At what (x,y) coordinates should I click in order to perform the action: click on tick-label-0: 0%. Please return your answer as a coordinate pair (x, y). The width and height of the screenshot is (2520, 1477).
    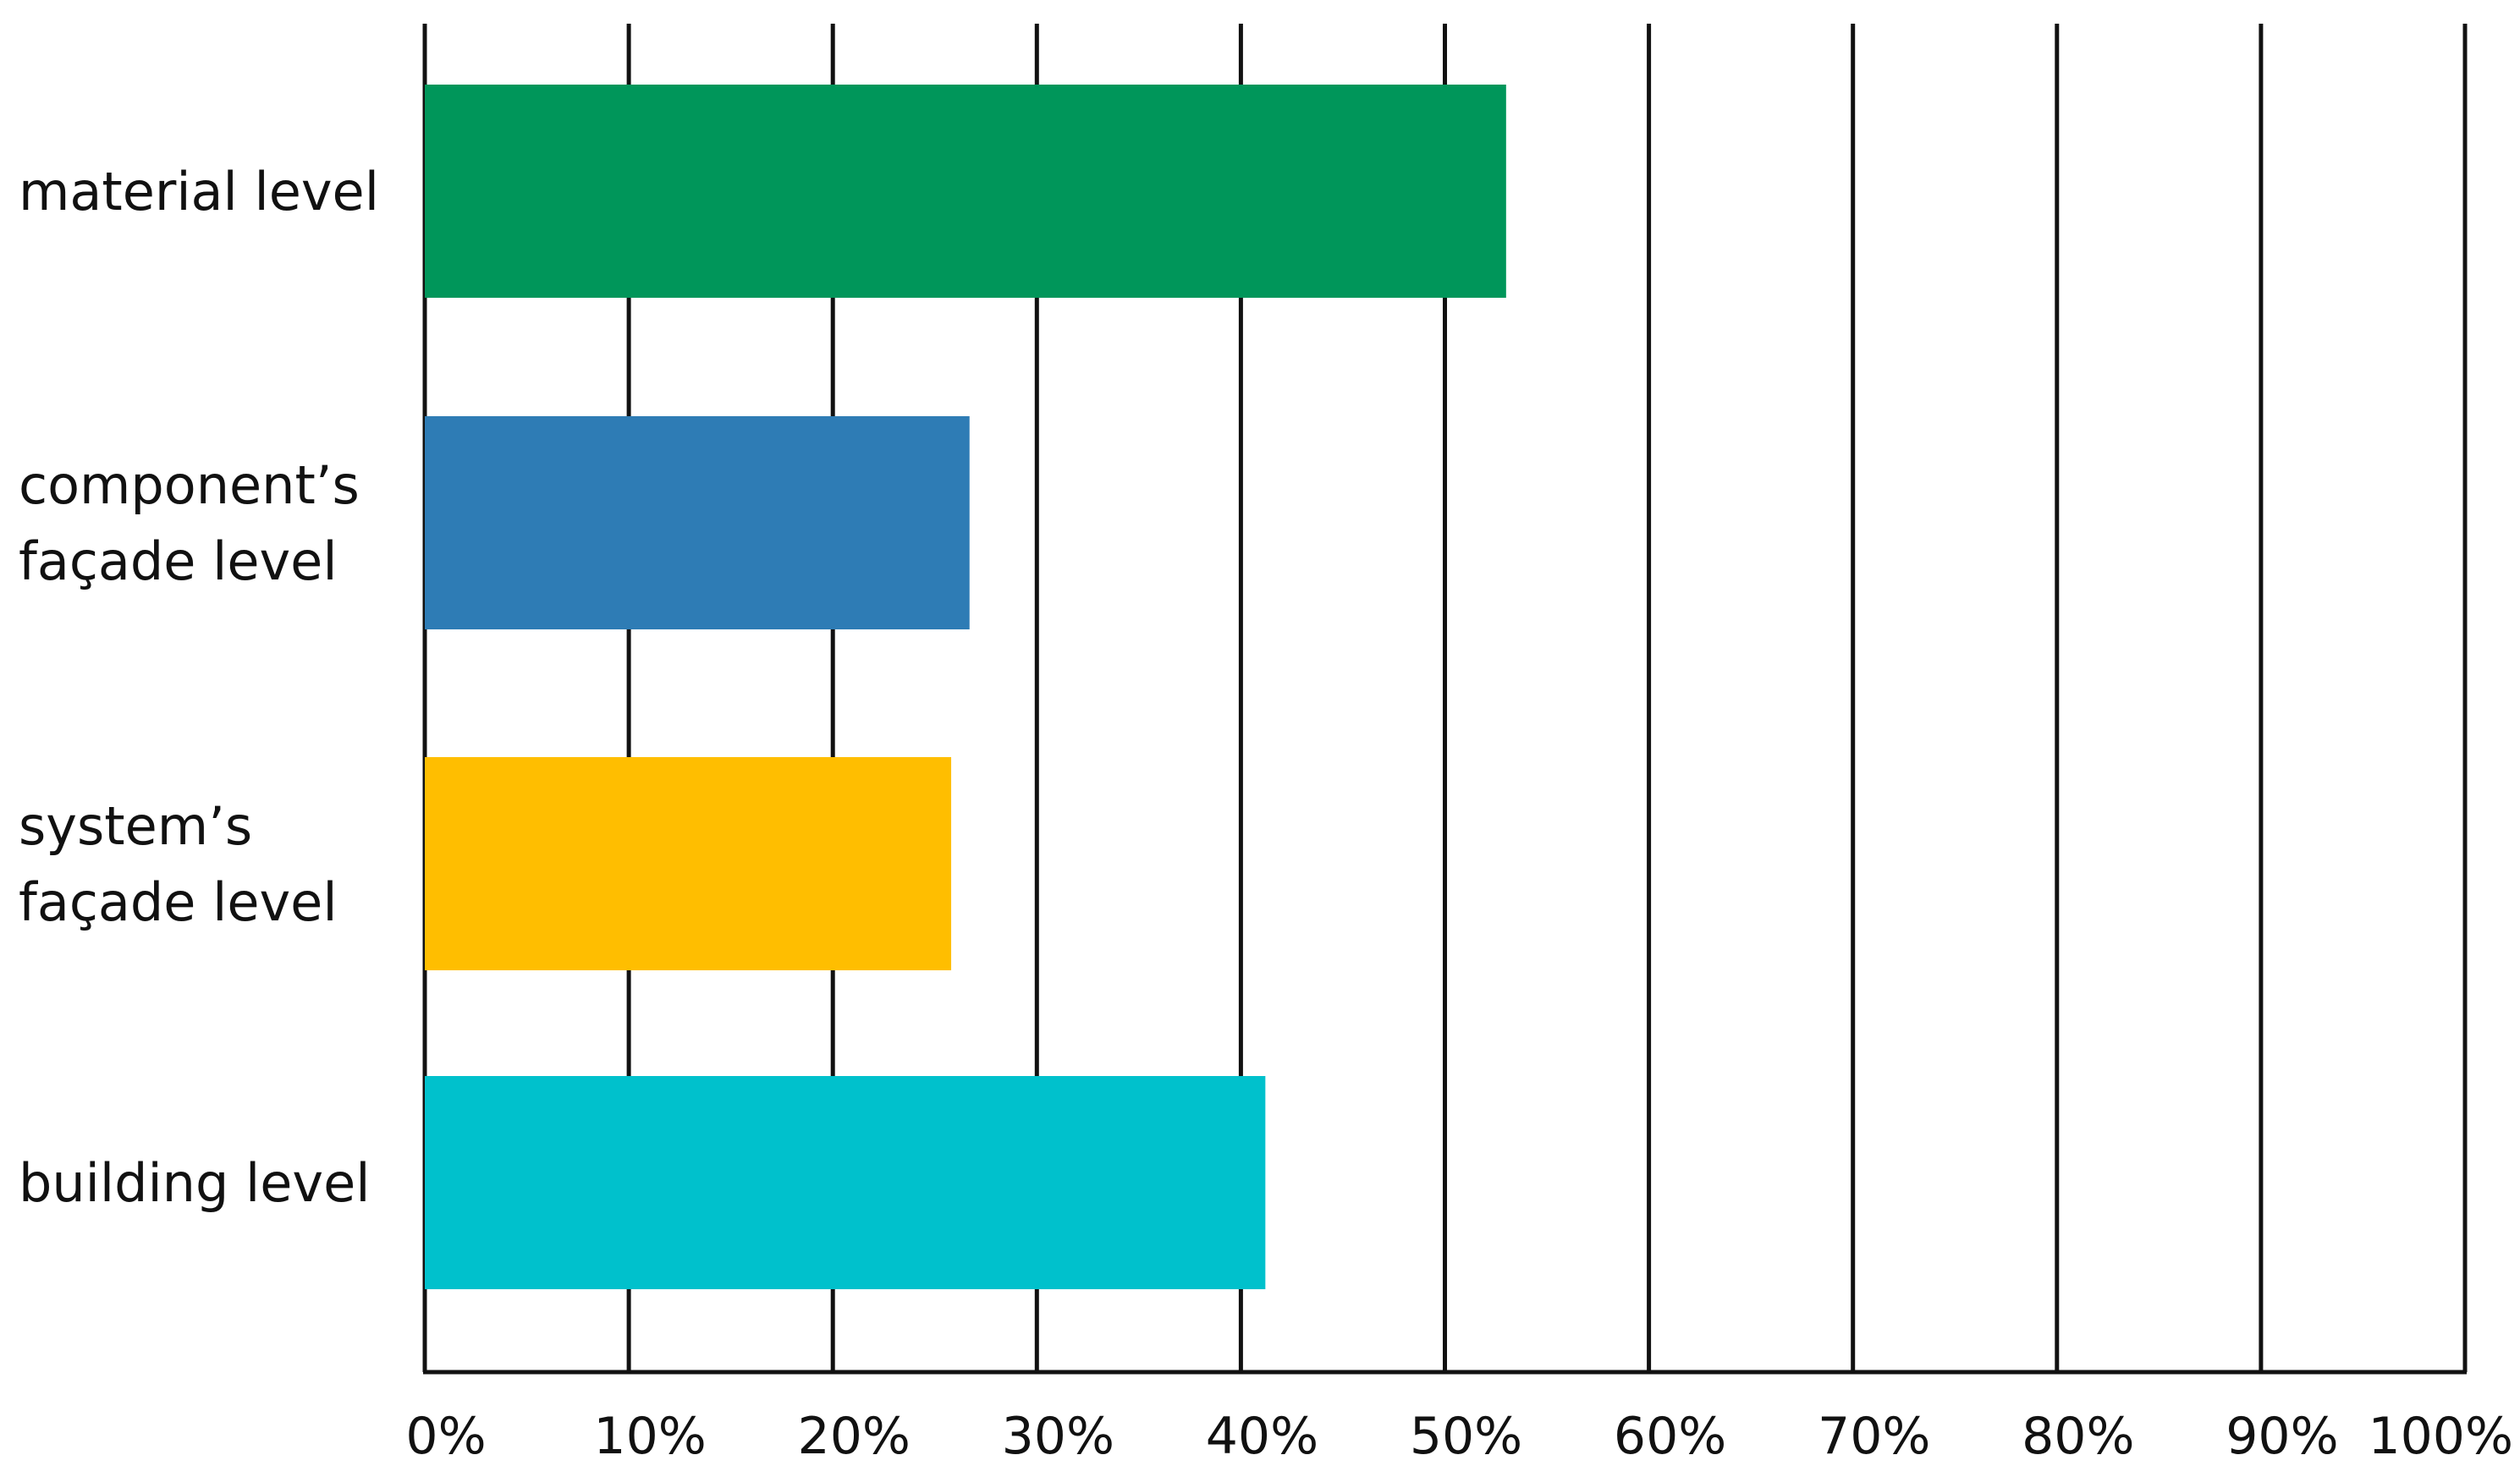
    Looking at the image, I should click on (446, 1436).